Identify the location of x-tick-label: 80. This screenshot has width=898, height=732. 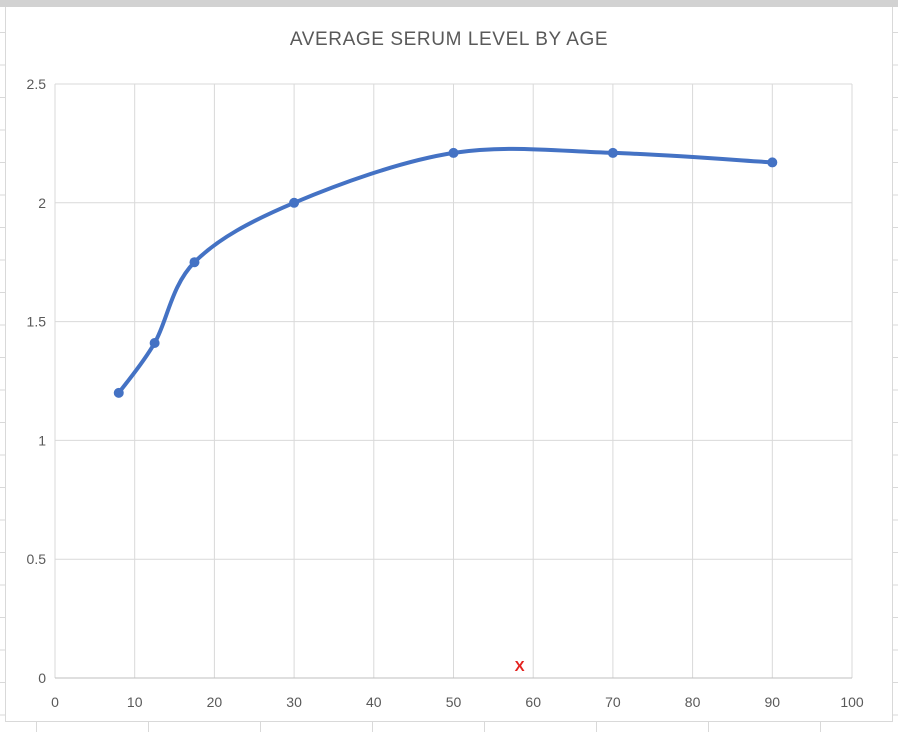
(693, 702).